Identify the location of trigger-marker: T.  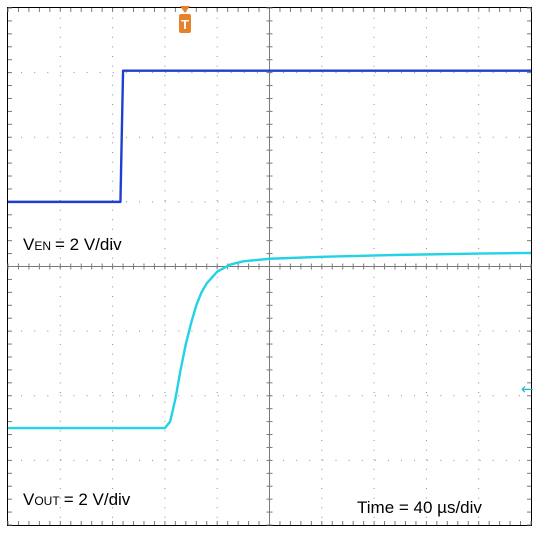
(185, 19).